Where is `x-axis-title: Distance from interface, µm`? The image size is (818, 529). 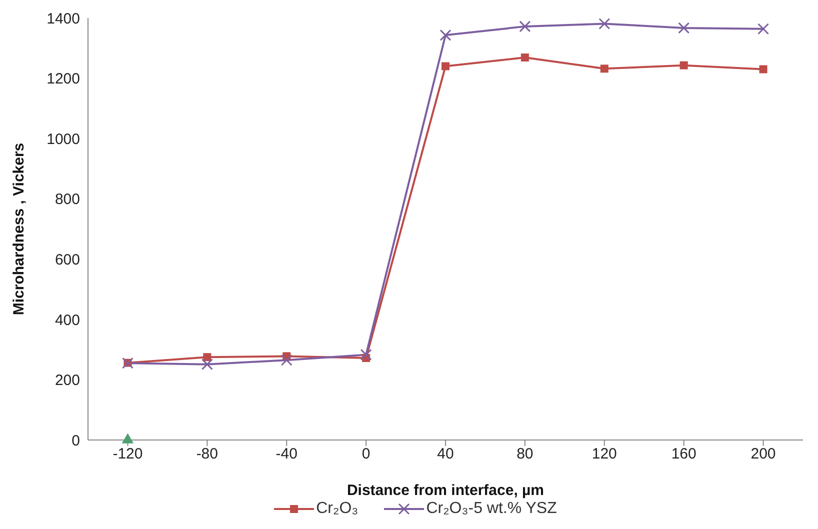 x-axis-title: Distance from interface, µm is located at coordinates (445, 490).